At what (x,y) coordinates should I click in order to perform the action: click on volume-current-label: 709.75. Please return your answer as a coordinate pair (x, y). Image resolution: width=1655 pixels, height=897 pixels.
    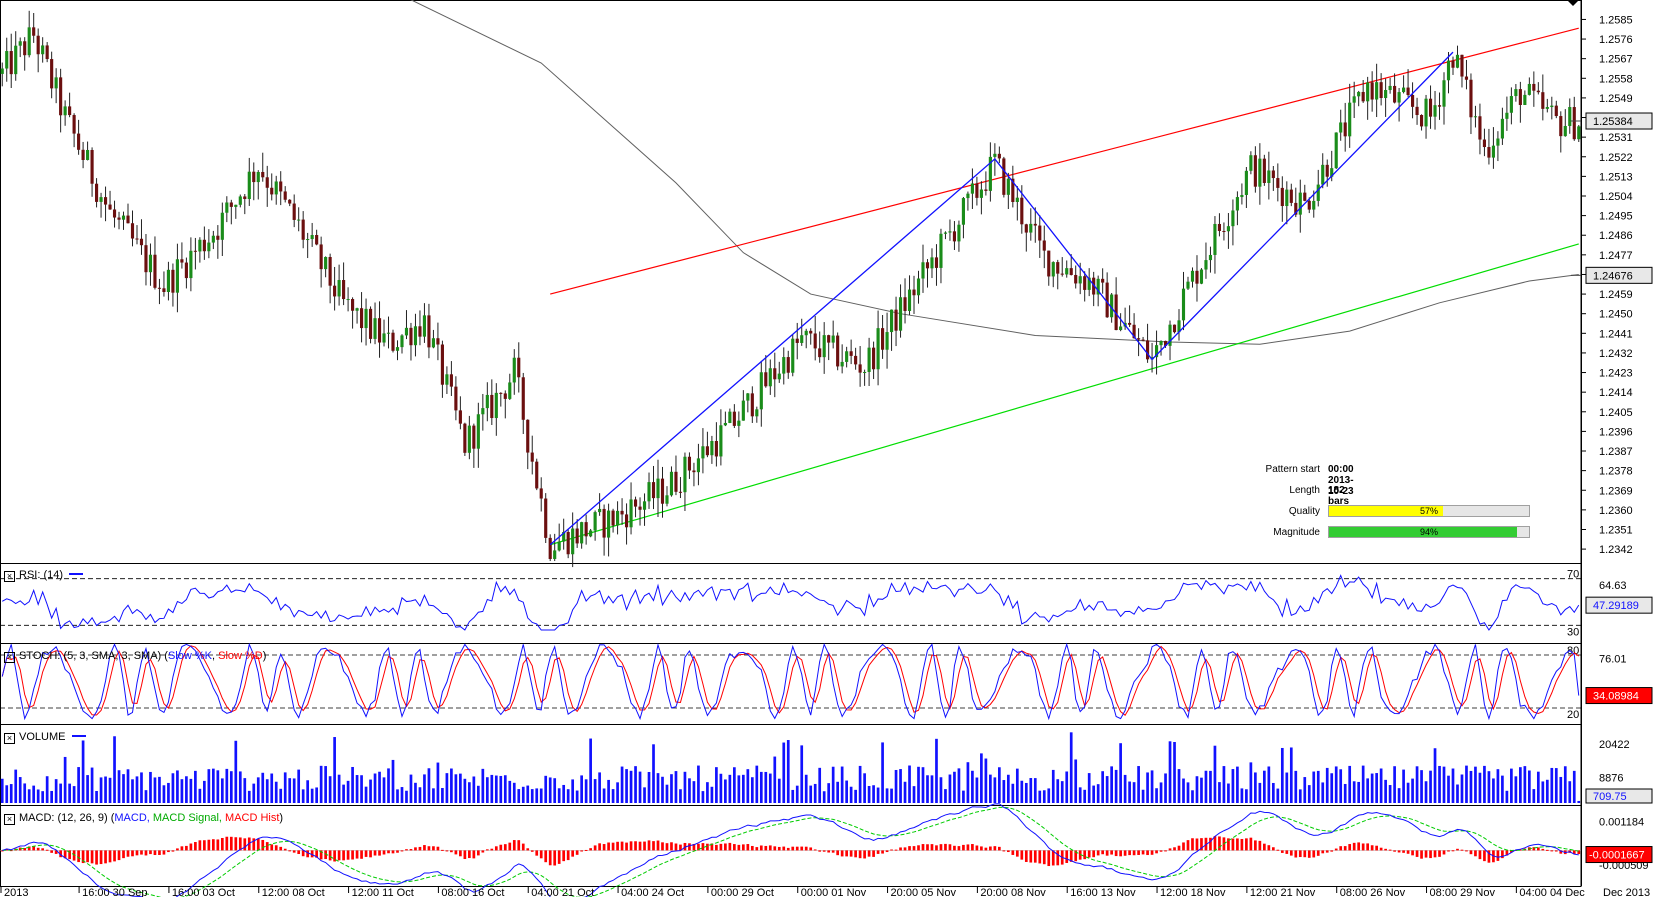
    Looking at the image, I should click on (1610, 797).